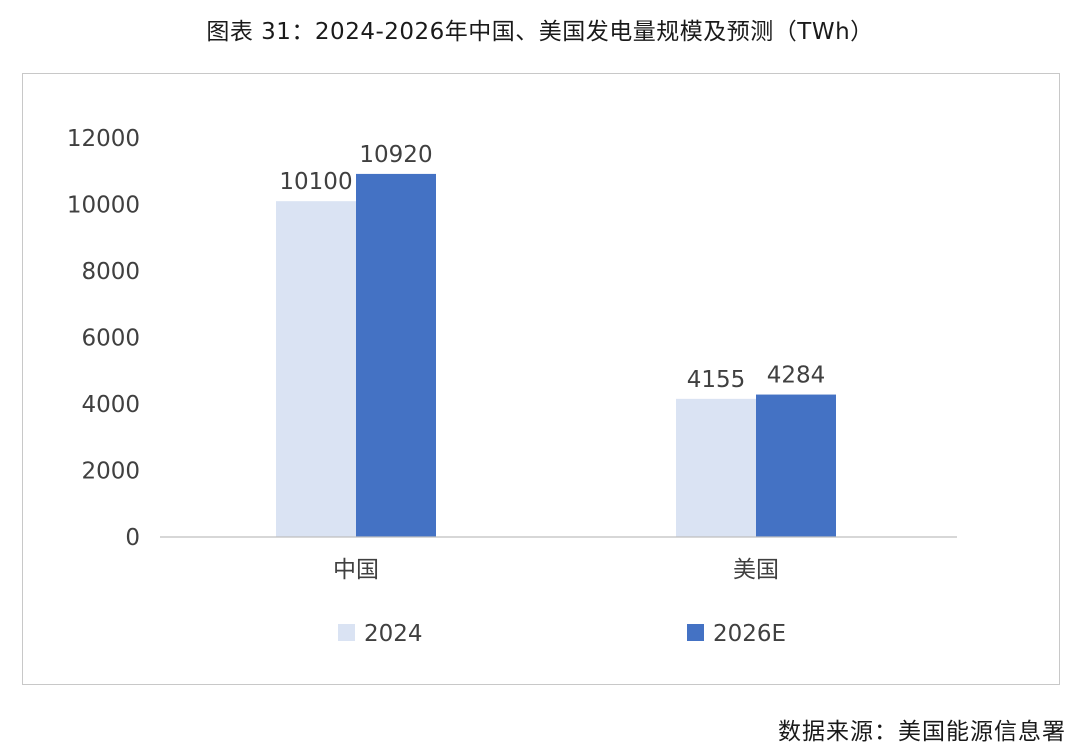 This screenshot has width=1080, height=753. Describe the element at coordinates (716, 380) in the screenshot. I see `data-label: 4155` at that location.